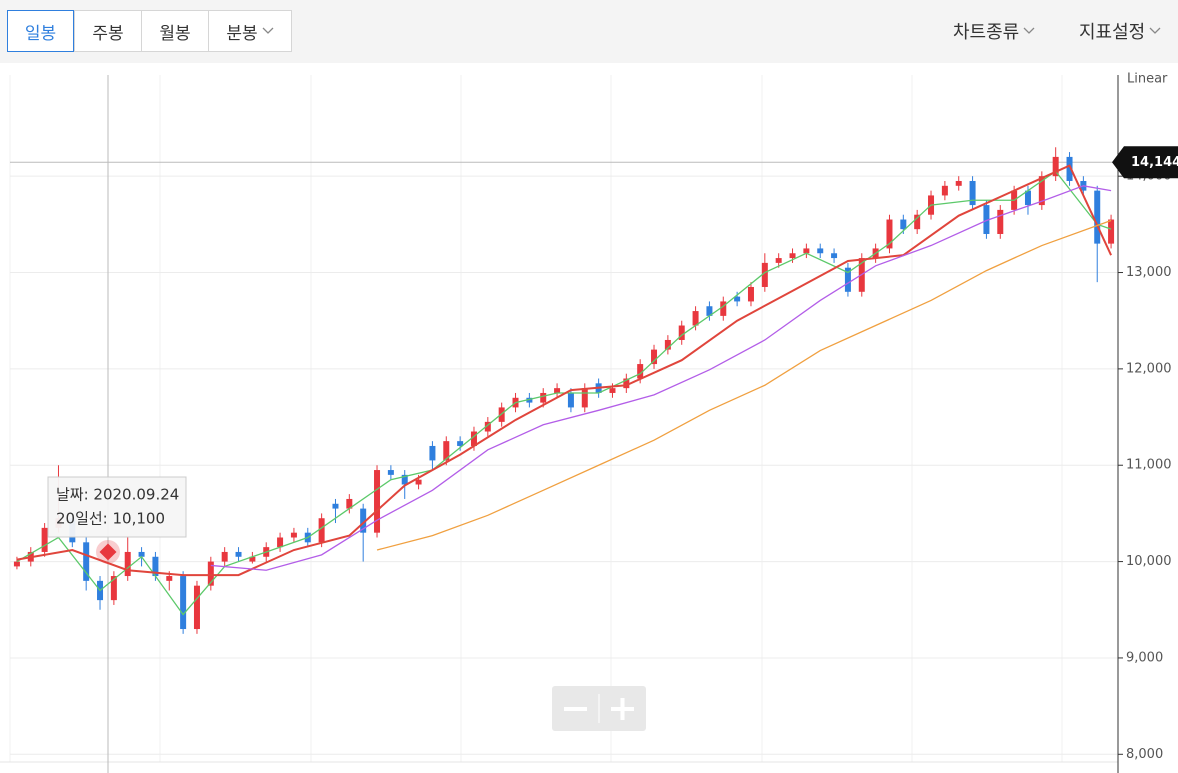 This screenshot has width=1178, height=773. What do you see at coordinates (1149, 272) in the screenshot?
I see `y-tick-label: 13,000` at bounding box center [1149, 272].